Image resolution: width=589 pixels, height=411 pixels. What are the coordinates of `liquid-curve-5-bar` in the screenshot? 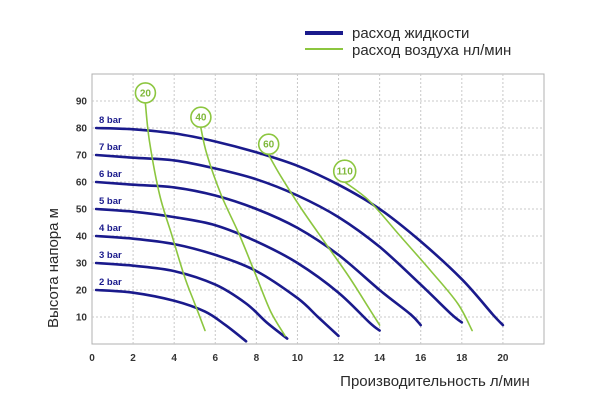 It's located at (237, 269).